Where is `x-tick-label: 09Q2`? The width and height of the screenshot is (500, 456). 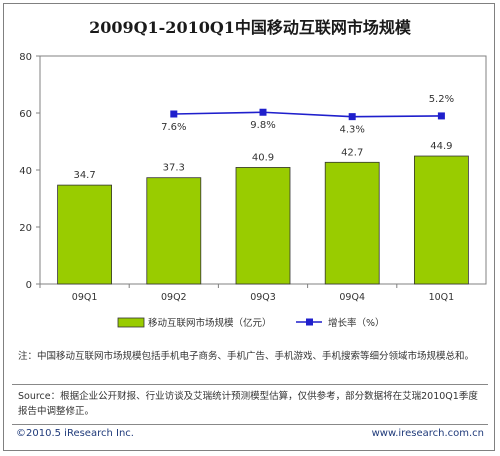
x-tick-label: 09Q2 is located at coordinates (174, 297).